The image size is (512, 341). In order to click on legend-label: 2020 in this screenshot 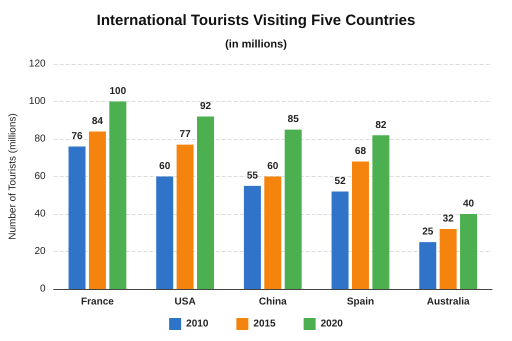, I will do `click(332, 324)`.